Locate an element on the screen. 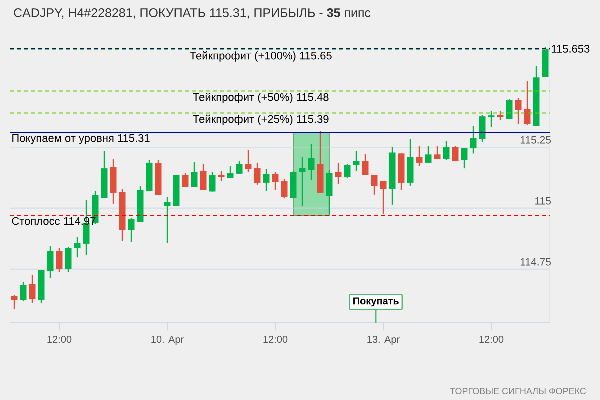  y-tick-label: 115.25 is located at coordinates (536, 140).